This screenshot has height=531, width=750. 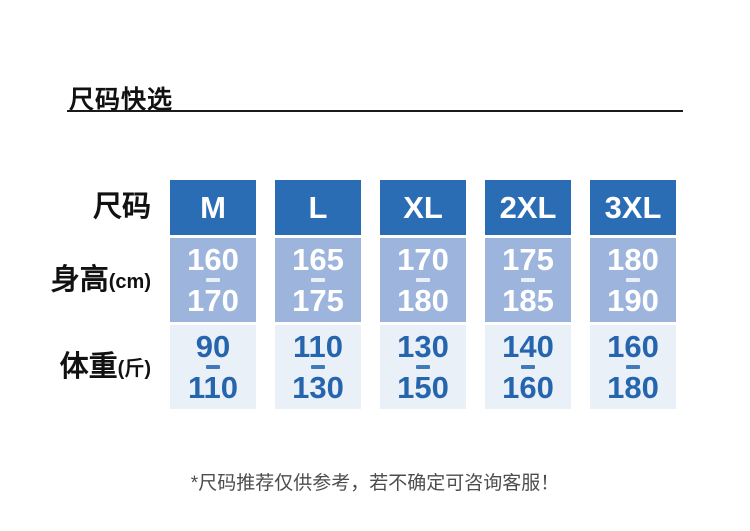 I want to click on size-header-xl: XL, so click(x=423, y=207).